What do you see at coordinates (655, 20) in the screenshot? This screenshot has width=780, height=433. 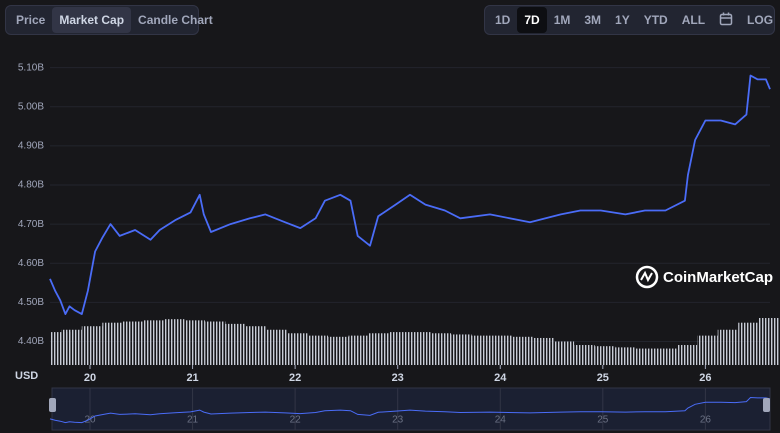 I see `button: YTD` at bounding box center [655, 20].